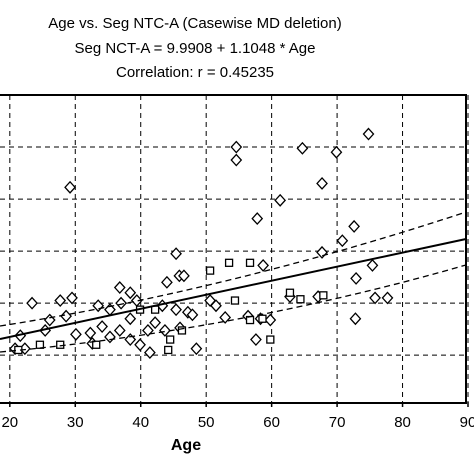  What do you see at coordinates (467, 422) in the screenshot?
I see `x-tick-label: 90` at bounding box center [467, 422].